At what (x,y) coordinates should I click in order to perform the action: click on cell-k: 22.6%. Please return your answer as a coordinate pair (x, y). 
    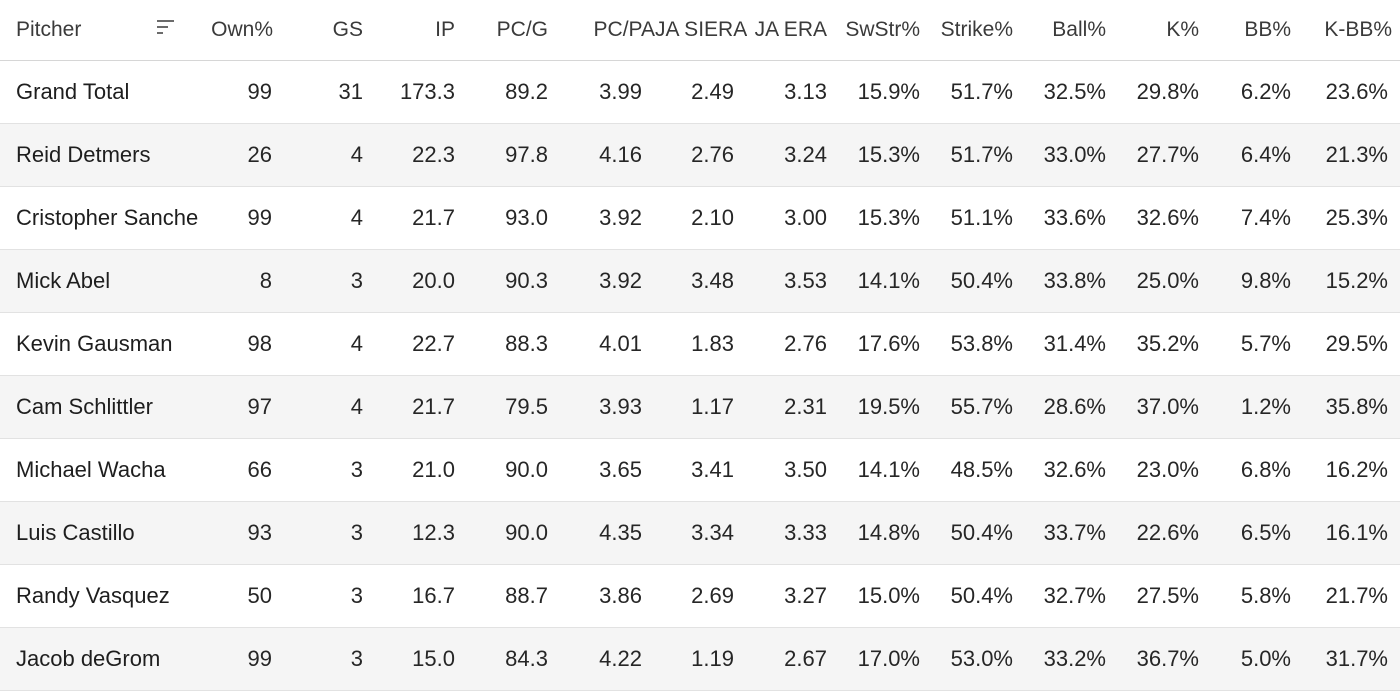
    Looking at the image, I should click on (1165, 533).